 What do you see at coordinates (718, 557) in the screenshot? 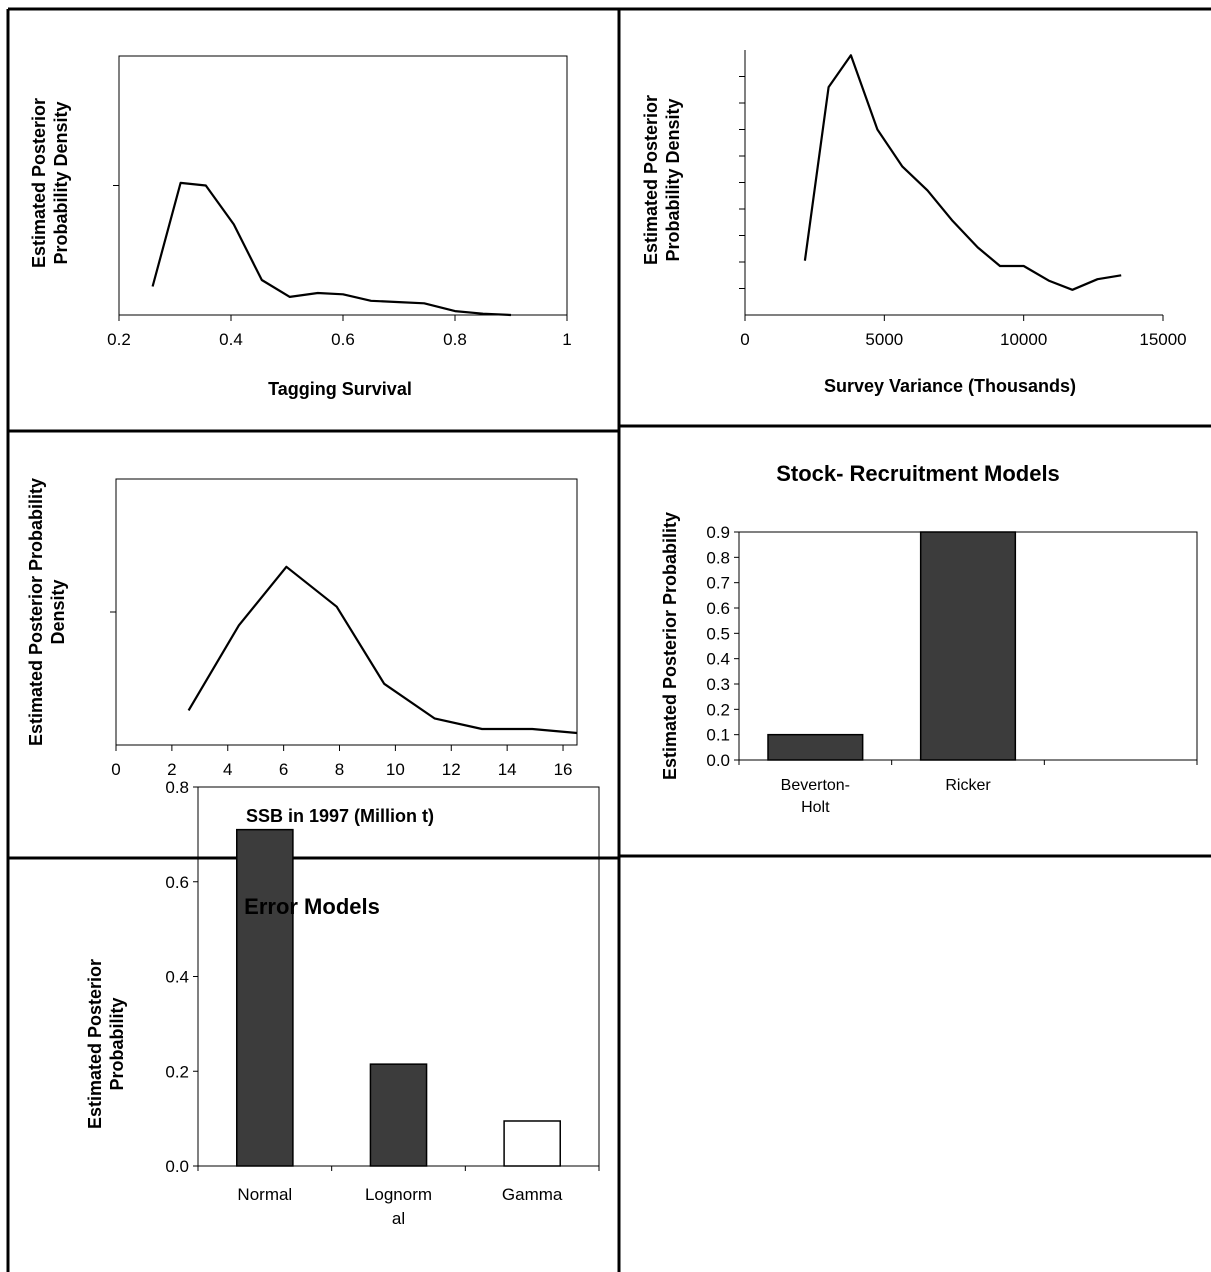
I see `stock-recruitment-y-tick-label: 0.8` at bounding box center [718, 557].